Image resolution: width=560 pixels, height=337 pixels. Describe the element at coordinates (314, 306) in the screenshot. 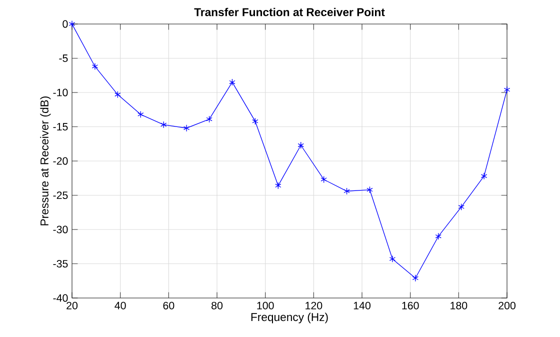

I see `x-tick-label: 120` at that location.